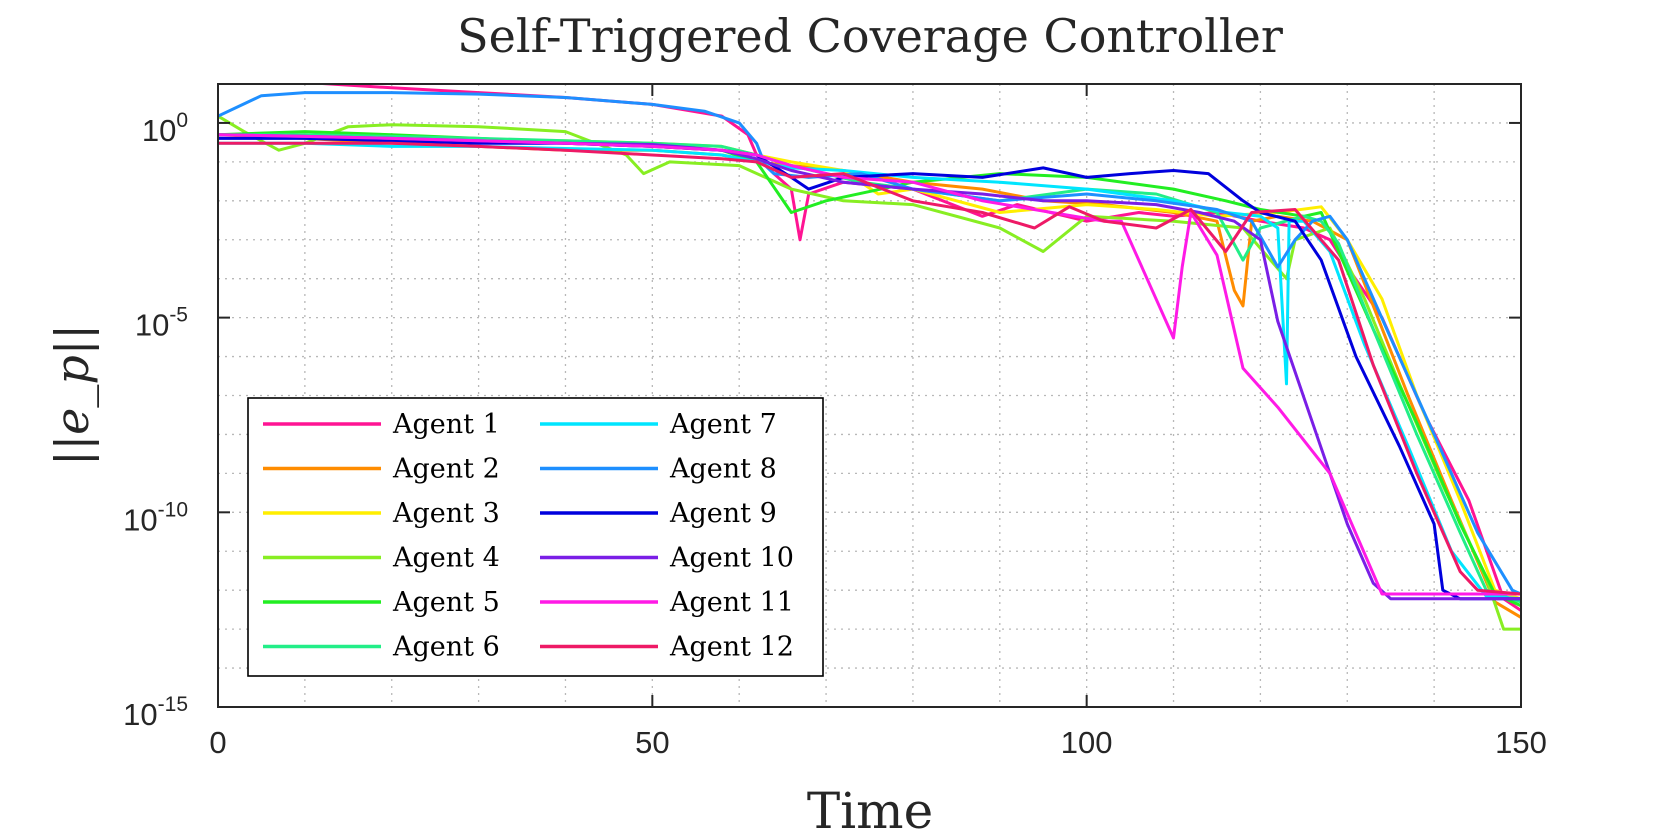 The image size is (1661, 838). Describe the element at coordinates (381, 647) in the screenshot. I see `legend-entry-agent-6: Agent 6` at that location.